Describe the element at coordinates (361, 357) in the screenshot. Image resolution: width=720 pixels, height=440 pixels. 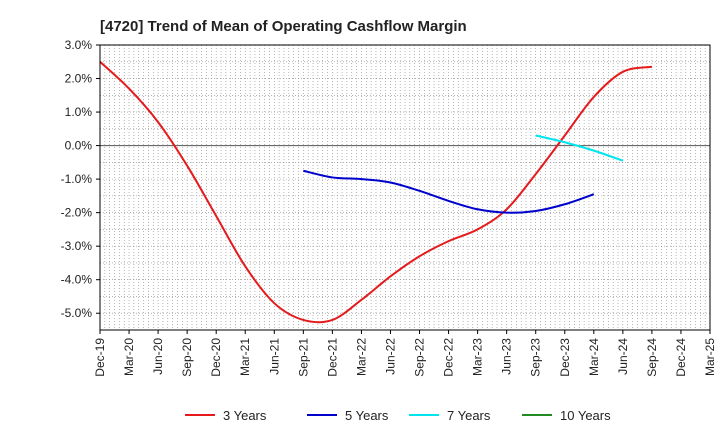
I see `x-tick-label: Mar-22` at that location.